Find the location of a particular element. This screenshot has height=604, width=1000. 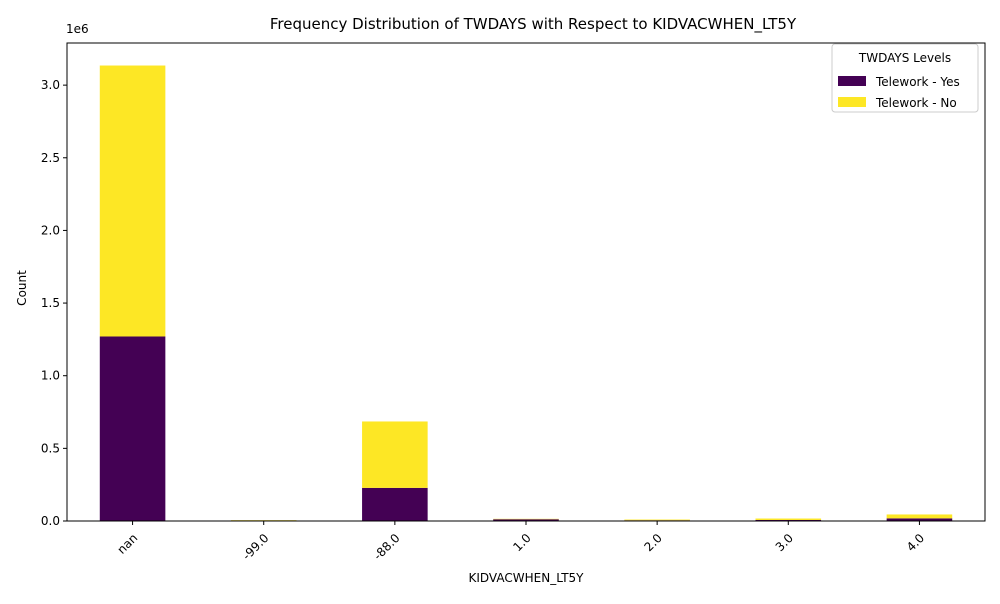

y-tick-label: 3.0 is located at coordinates (50, 85).